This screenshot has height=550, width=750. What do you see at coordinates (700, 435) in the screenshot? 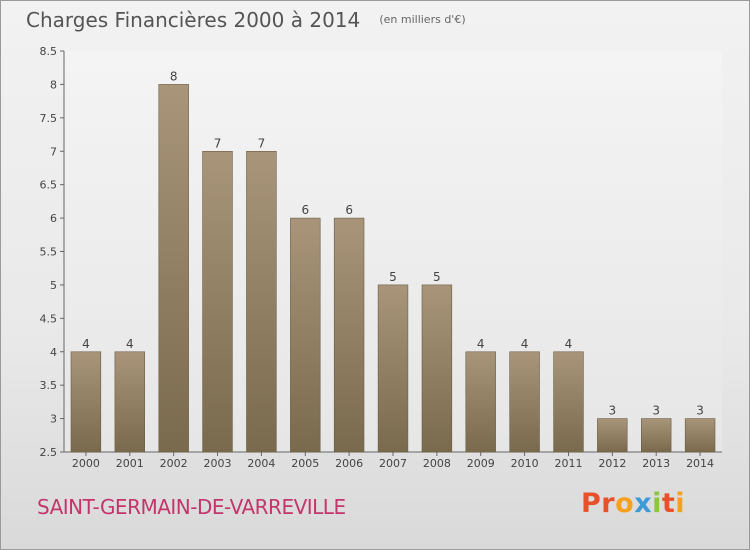
I see `bar-2014` at bounding box center [700, 435].